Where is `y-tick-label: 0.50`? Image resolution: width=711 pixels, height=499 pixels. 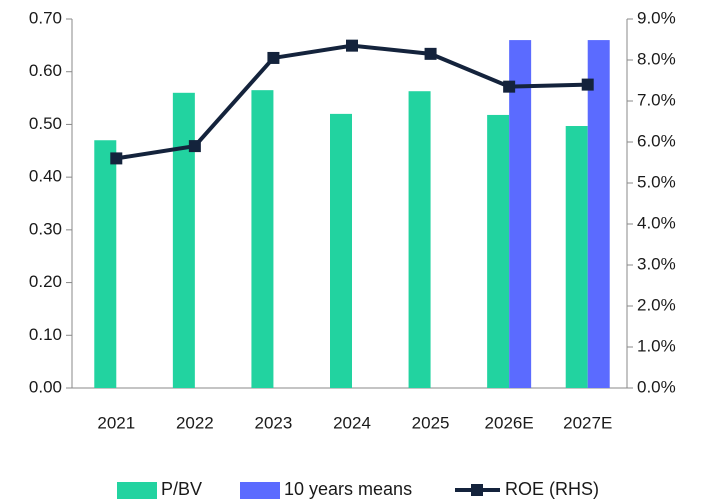 y-tick-label: 0.50 is located at coordinates (45, 123).